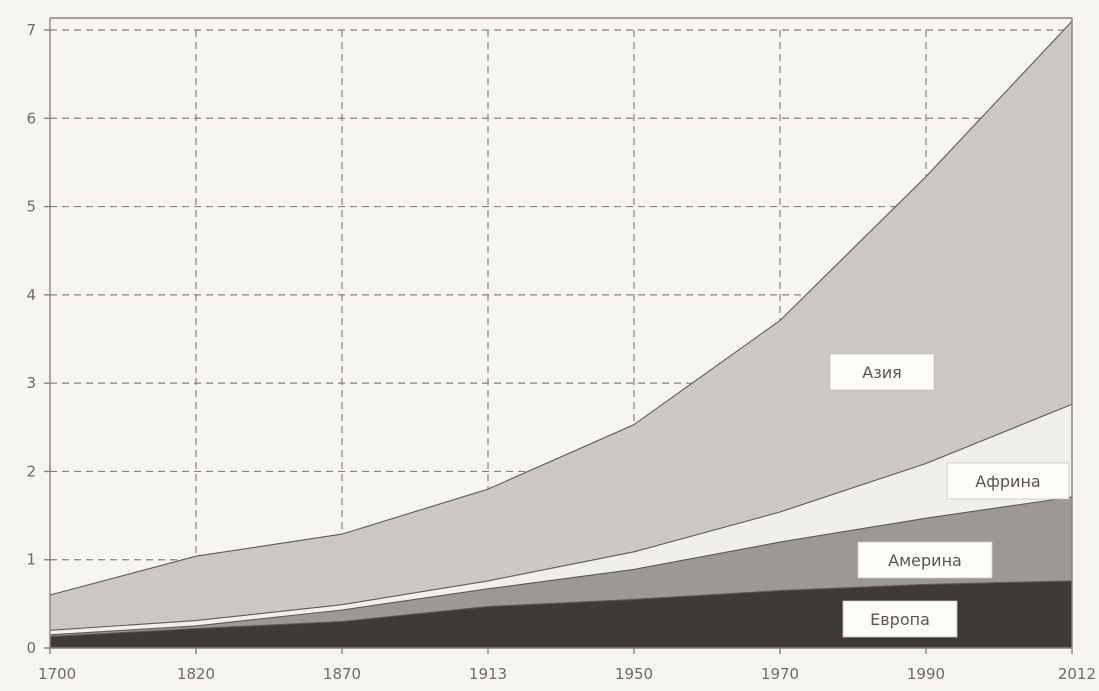  What do you see at coordinates (31, 118) in the screenshot?
I see `y-tick-label-6: 6` at bounding box center [31, 118].